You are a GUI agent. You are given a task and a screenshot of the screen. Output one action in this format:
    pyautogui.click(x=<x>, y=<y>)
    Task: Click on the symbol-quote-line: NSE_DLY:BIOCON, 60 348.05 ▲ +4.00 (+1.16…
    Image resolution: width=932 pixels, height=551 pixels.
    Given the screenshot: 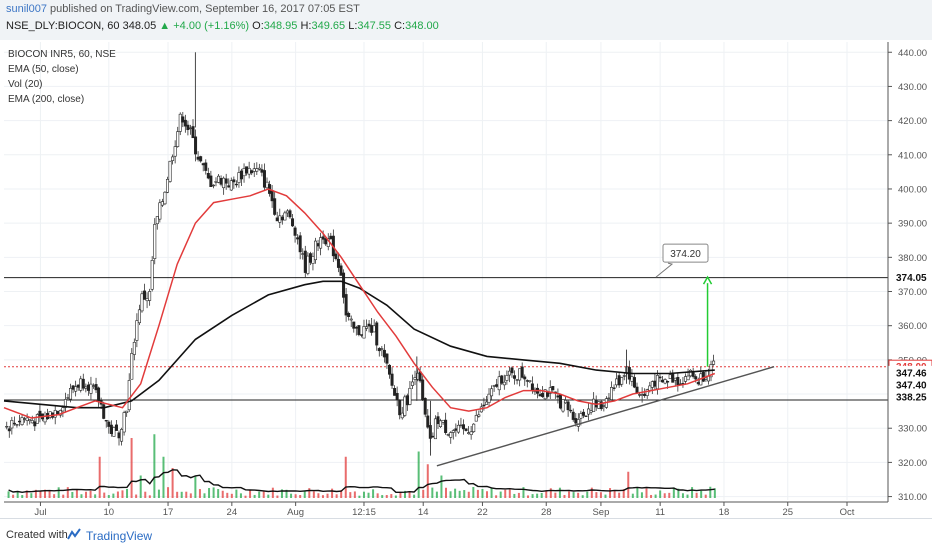 What is the action you would take?
    pyautogui.click(x=222, y=26)
    